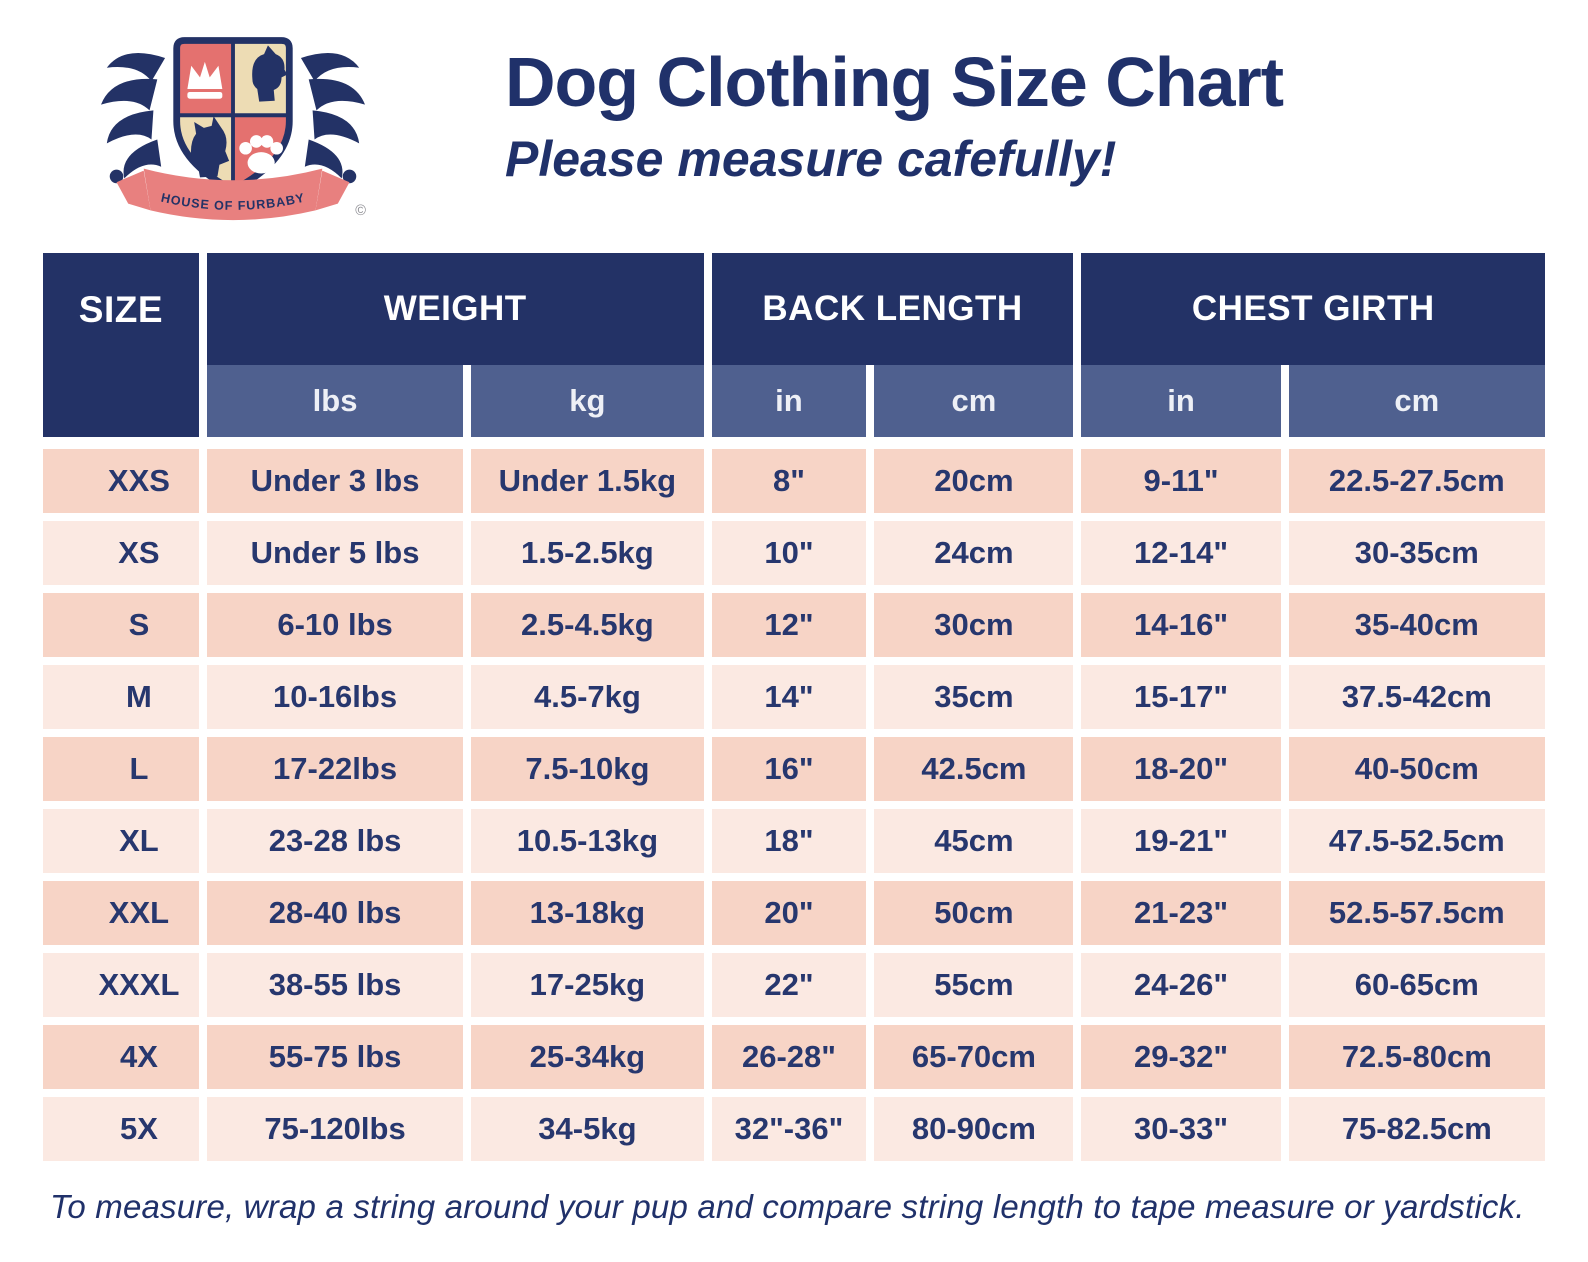  I want to click on back-length-in-value: 12", so click(789, 625).